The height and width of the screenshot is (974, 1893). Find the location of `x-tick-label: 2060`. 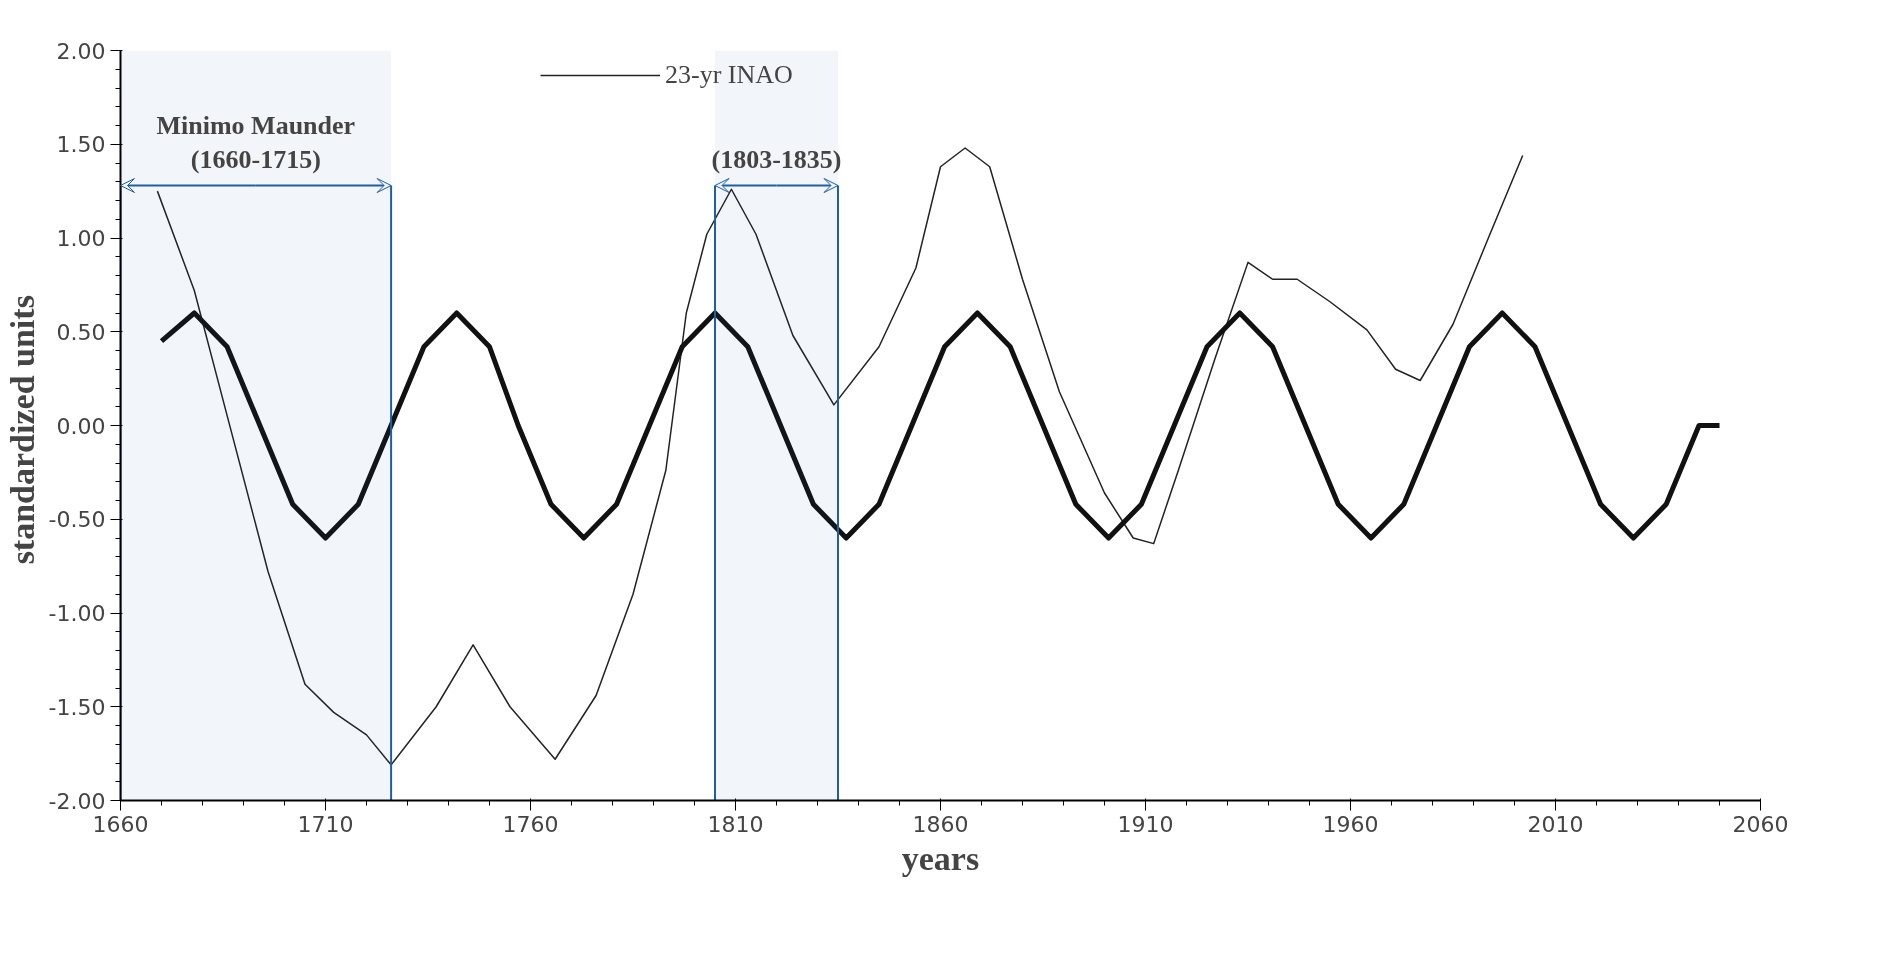

x-tick-label: 2060 is located at coordinates (1760, 824).